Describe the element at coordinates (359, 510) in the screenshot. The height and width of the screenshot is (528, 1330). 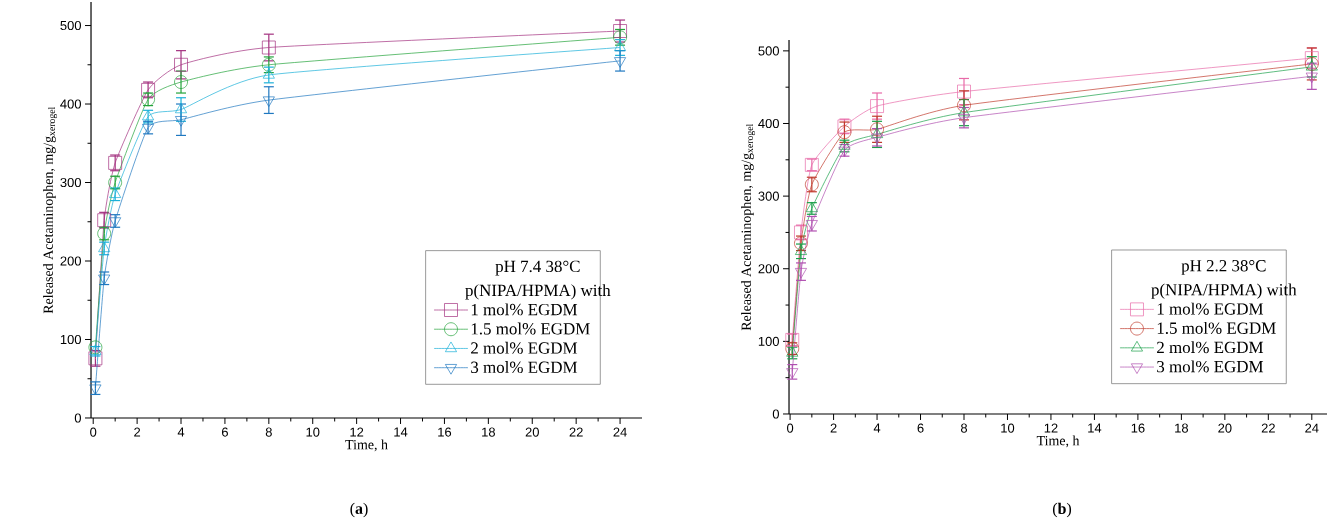
I see `text: (a)` at that location.